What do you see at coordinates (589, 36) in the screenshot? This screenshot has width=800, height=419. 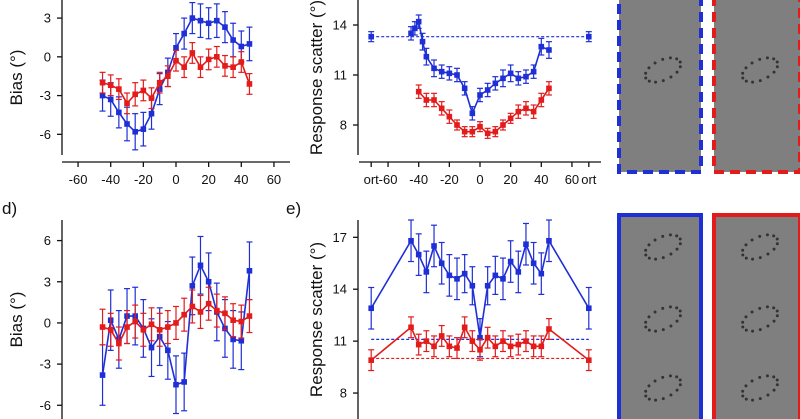 I see `blue-ort-data-point` at bounding box center [589, 36].